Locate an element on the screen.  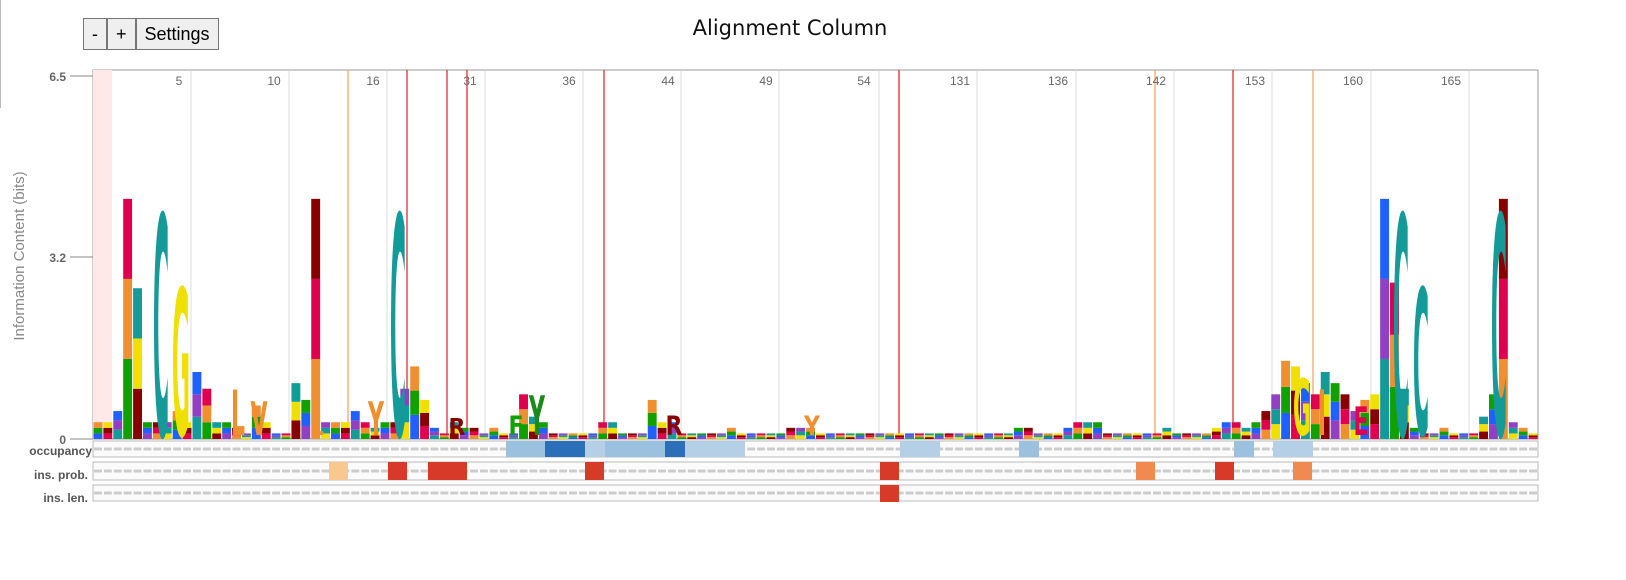
residue-letter: V is located at coordinates (258, 419).